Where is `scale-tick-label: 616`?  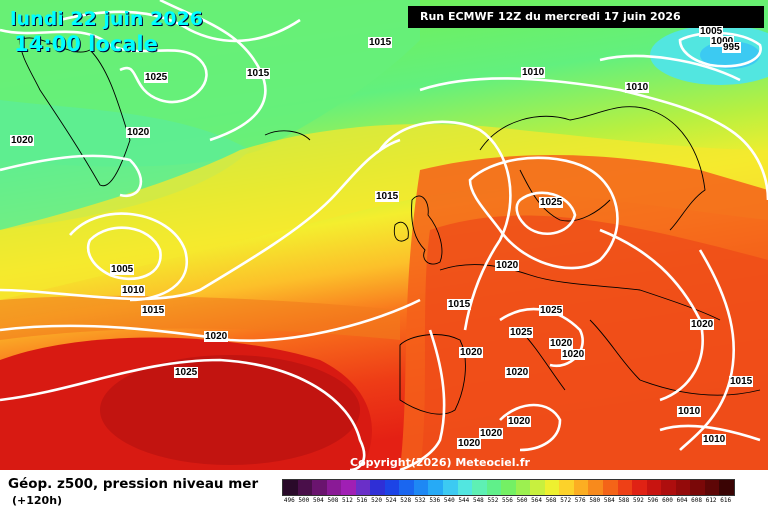
scale-tick-label: 616 is located at coordinates (726, 500).